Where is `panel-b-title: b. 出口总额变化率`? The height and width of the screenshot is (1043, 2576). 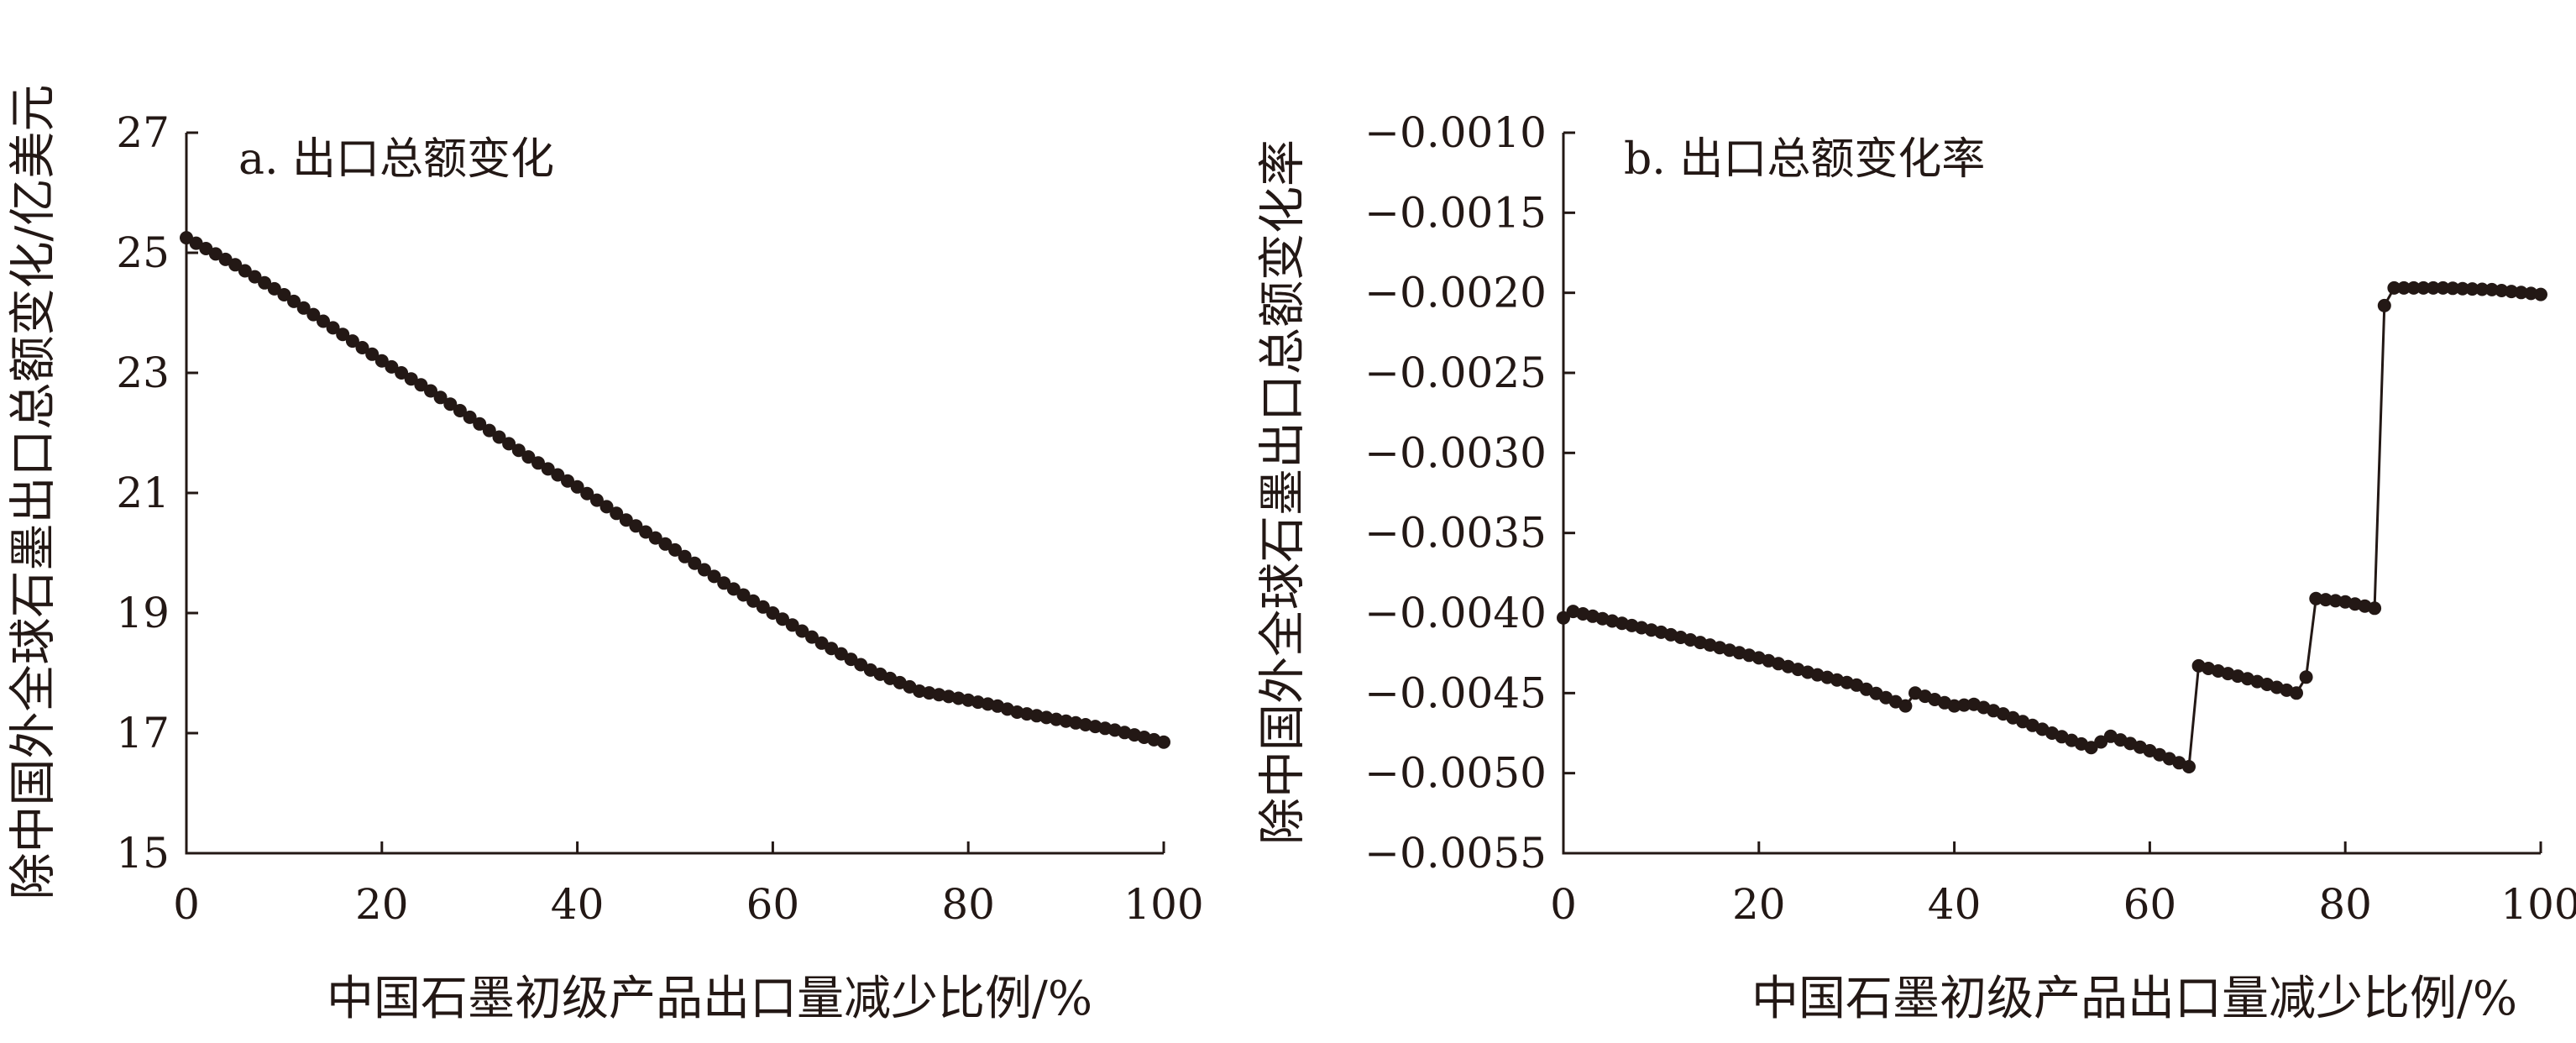
panel-b-title: b. 出口总额变化率 is located at coordinates (1804, 159).